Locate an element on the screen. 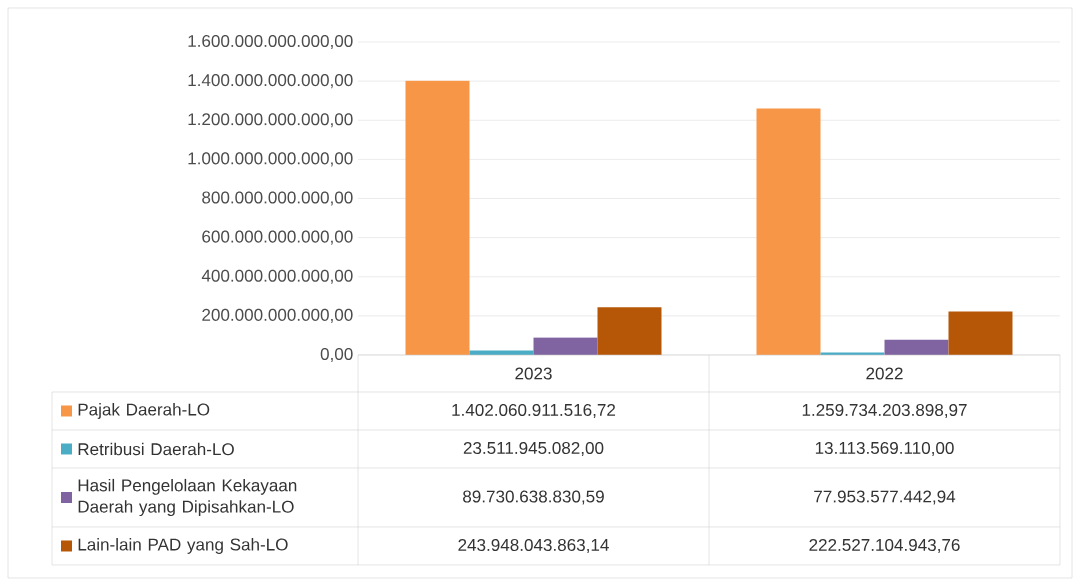 Image resolution: width=1075 pixels, height=581 pixels. legend-label: Lain-lain PAD yang Sah-LO is located at coordinates (183, 546).